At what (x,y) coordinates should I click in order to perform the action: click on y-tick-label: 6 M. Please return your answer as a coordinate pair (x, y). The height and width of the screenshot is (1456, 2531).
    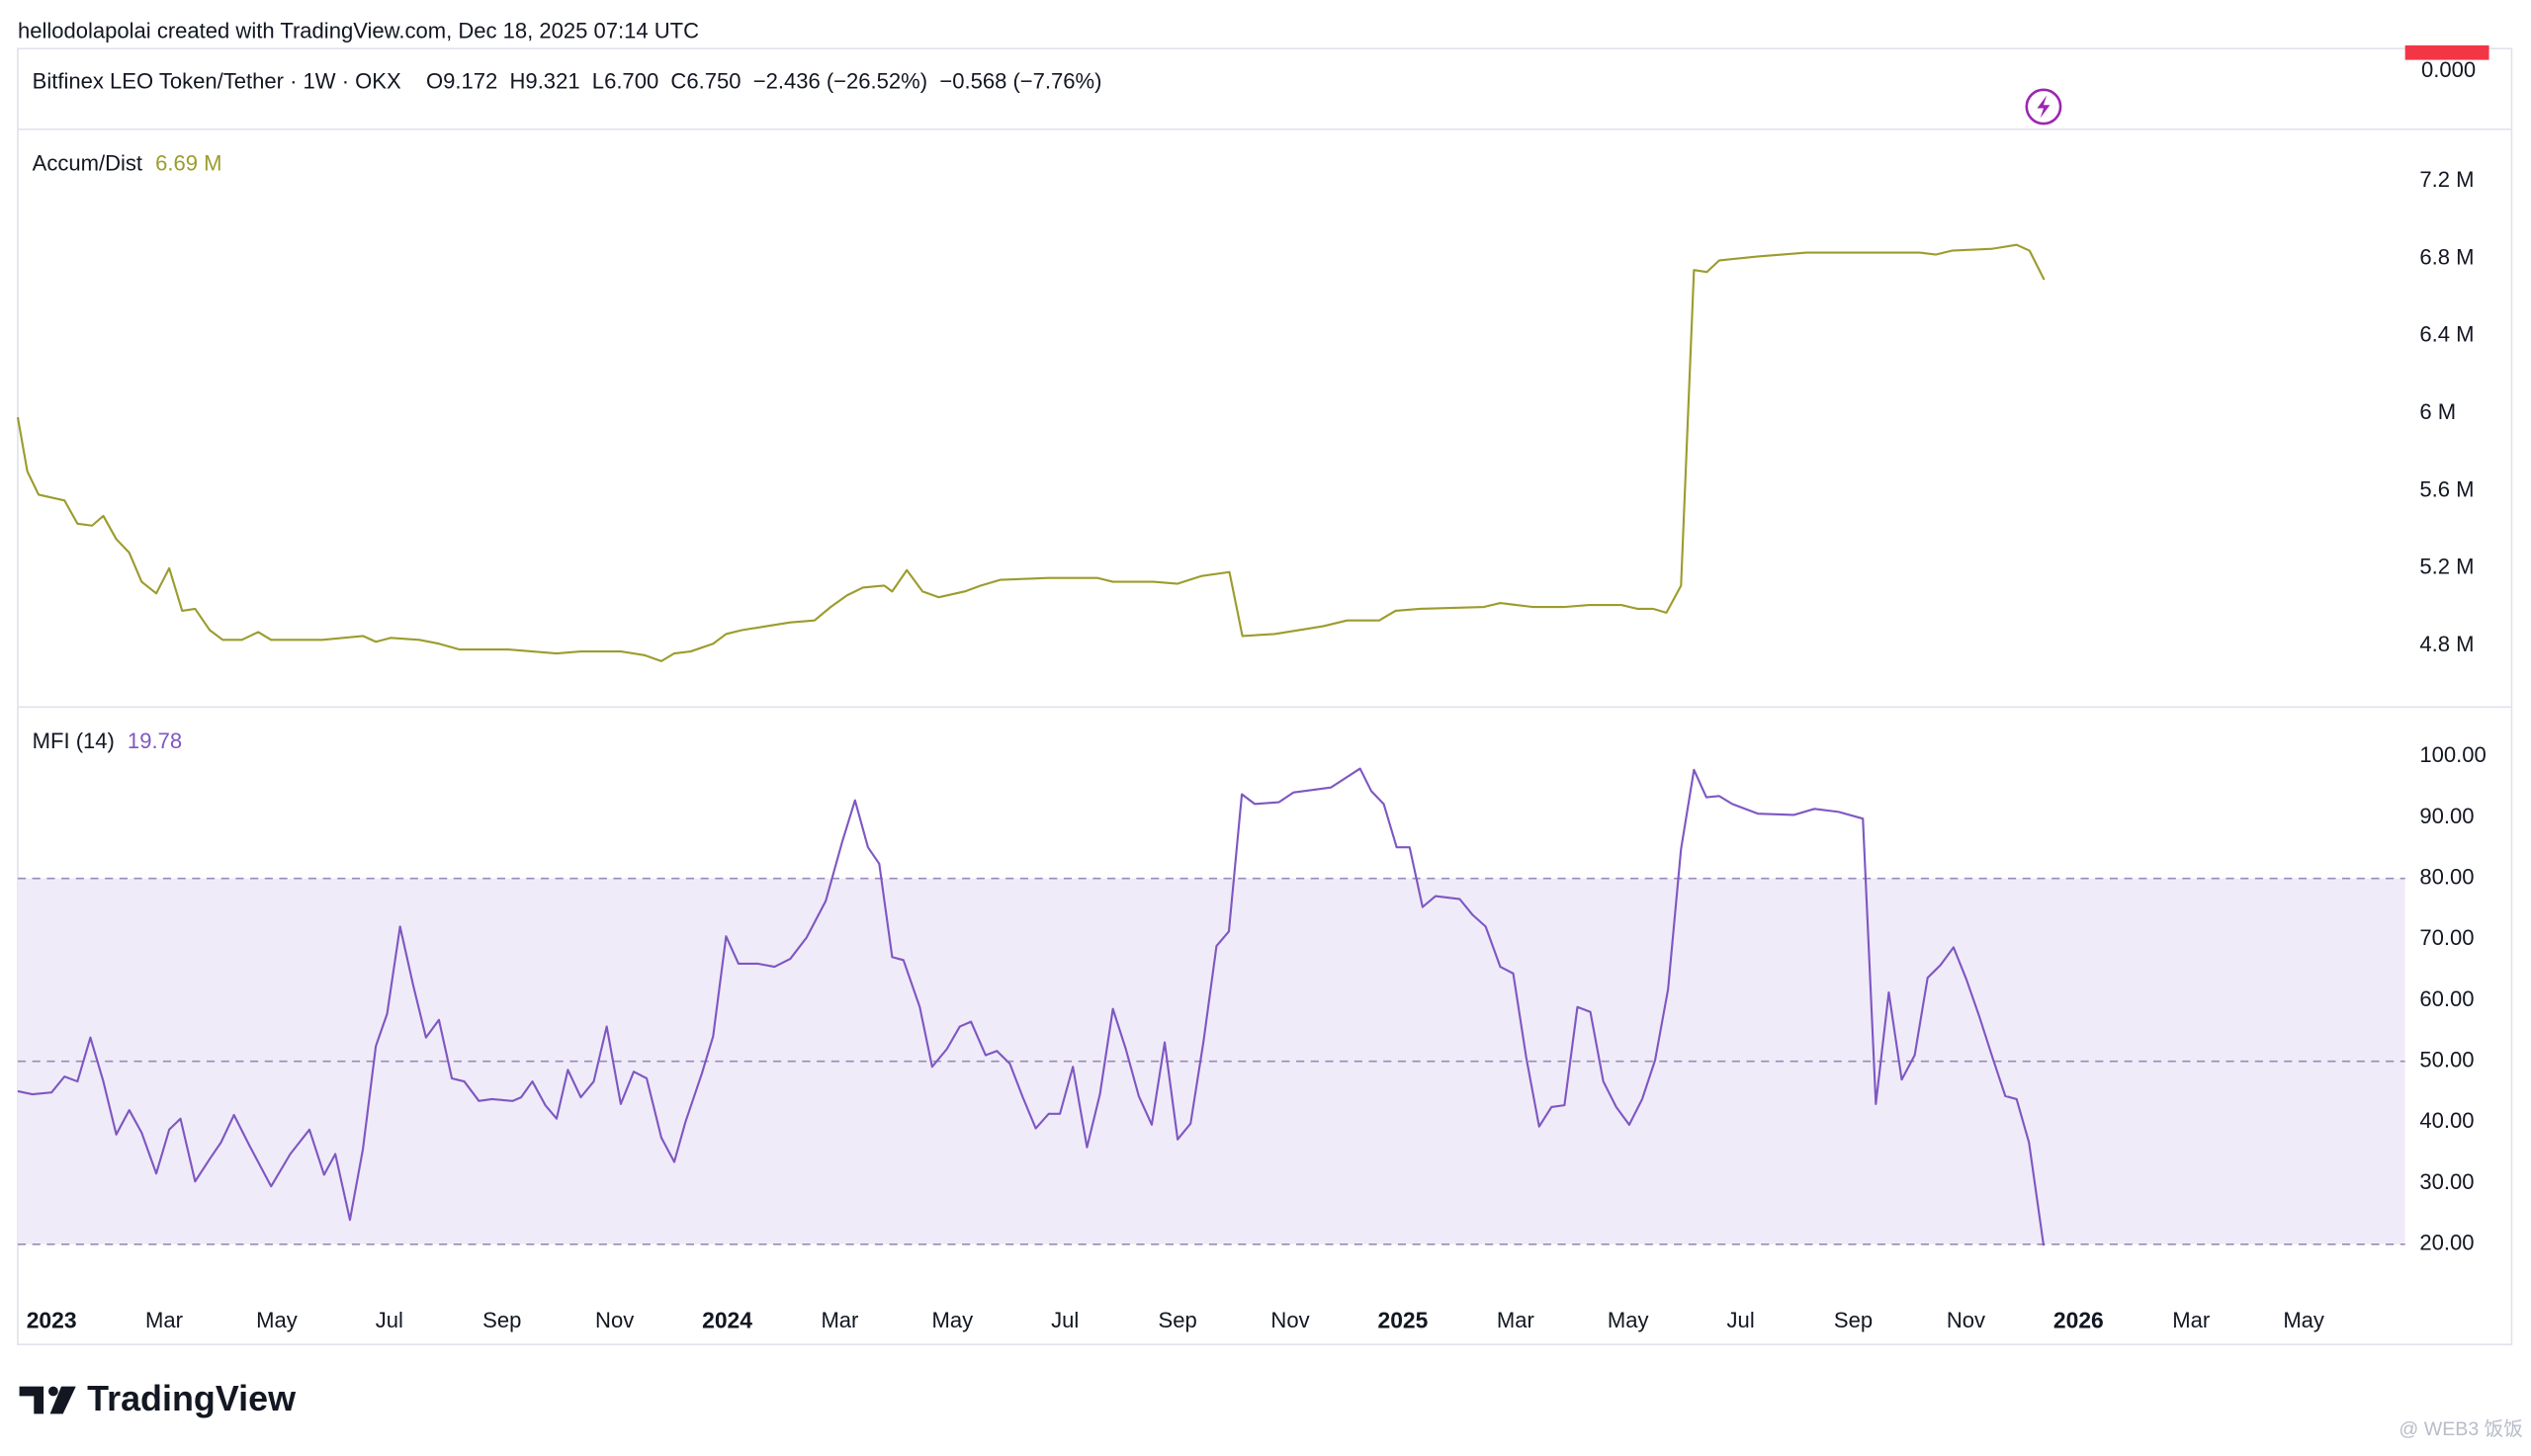
    Looking at the image, I should click on (2438, 411).